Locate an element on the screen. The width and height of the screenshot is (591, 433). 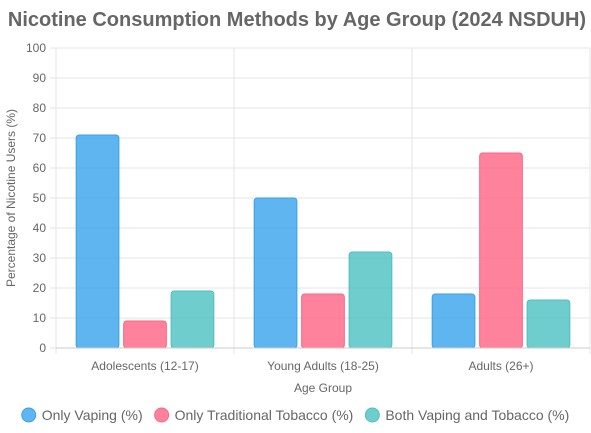
y-axis-title: Percentage of Nicotine Users (%) is located at coordinates (11, 198).